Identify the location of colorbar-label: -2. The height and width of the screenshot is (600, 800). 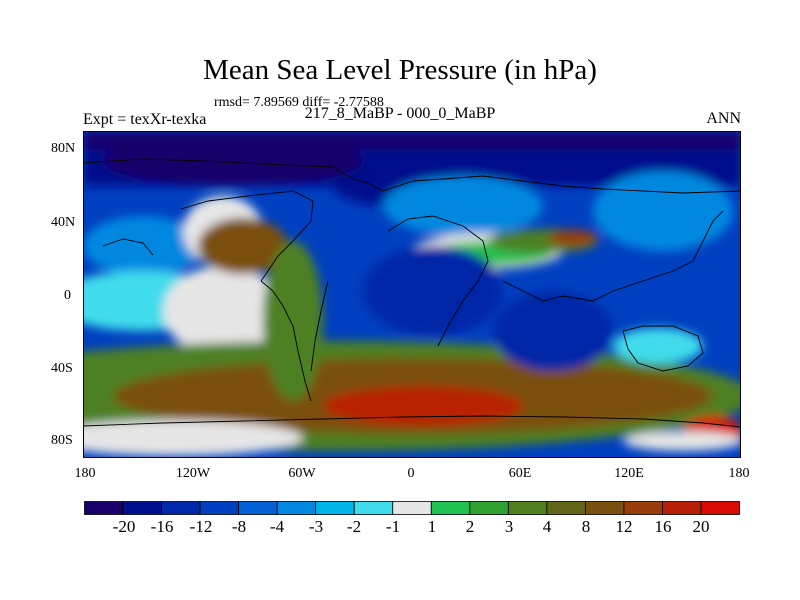
(354, 526).